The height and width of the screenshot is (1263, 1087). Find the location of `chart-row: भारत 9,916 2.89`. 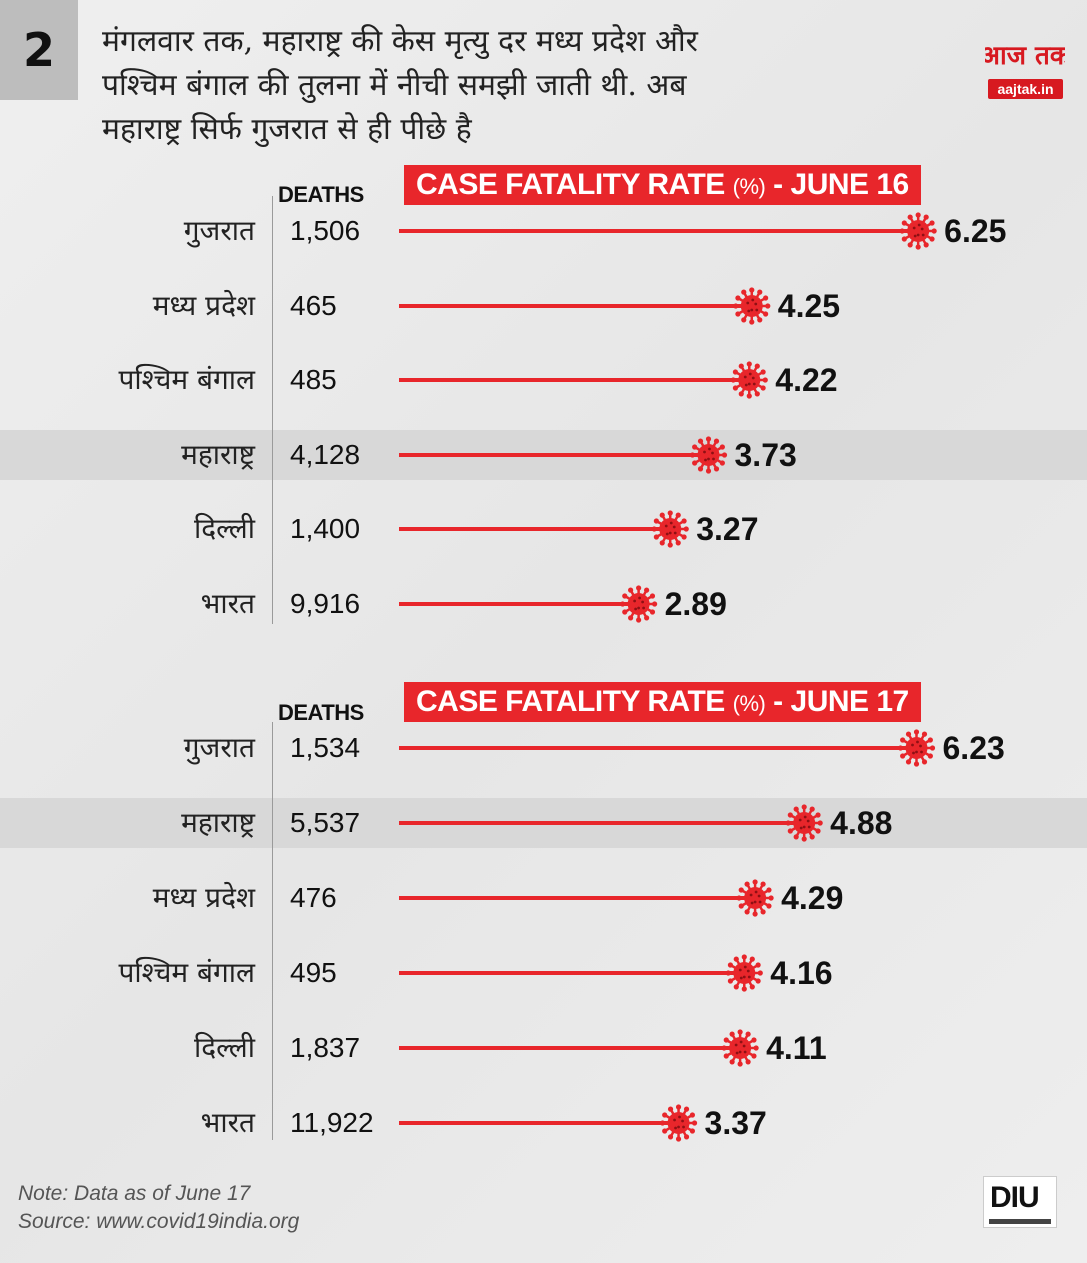

chart-row: भारत 9,916 2.89 is located at coordinates (543, 604).